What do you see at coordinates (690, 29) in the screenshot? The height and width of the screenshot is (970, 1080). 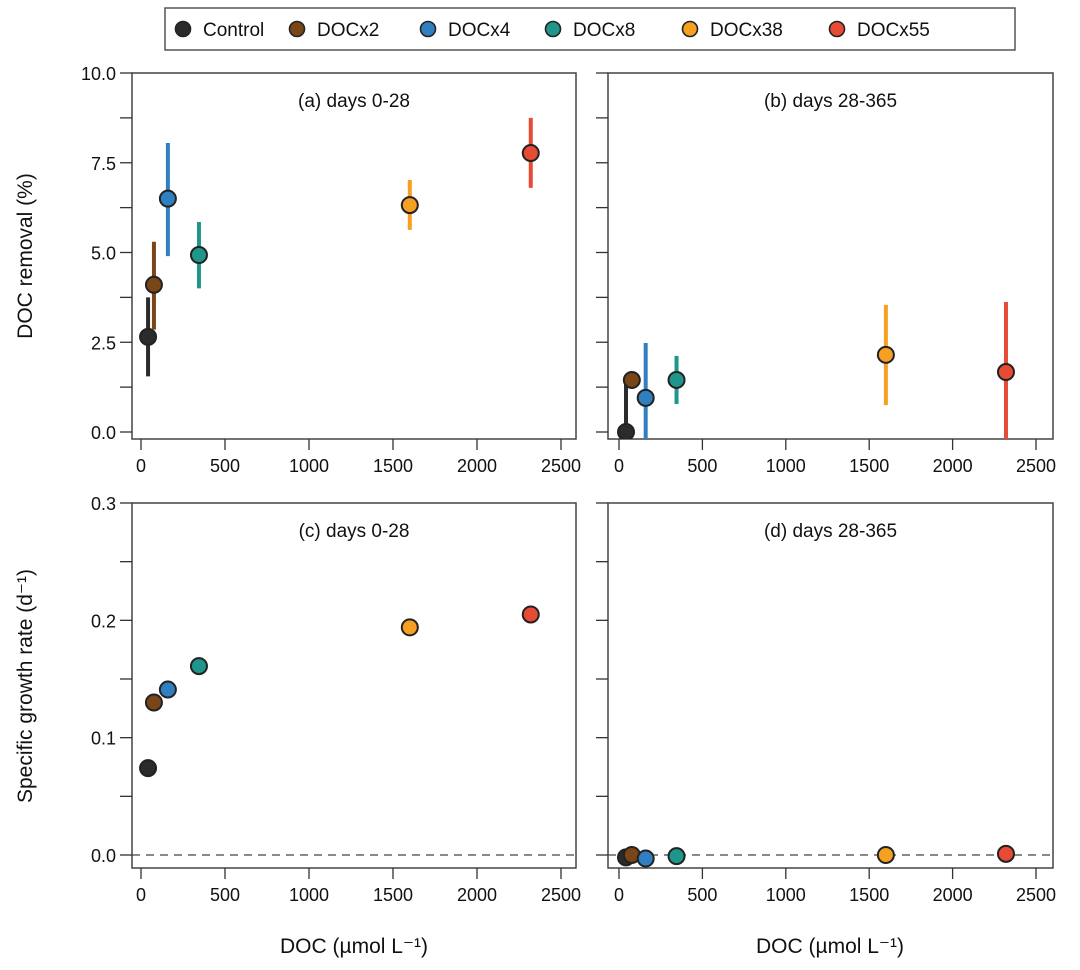 I see `legend-marker-docx38` at bounding box center [690, 29].